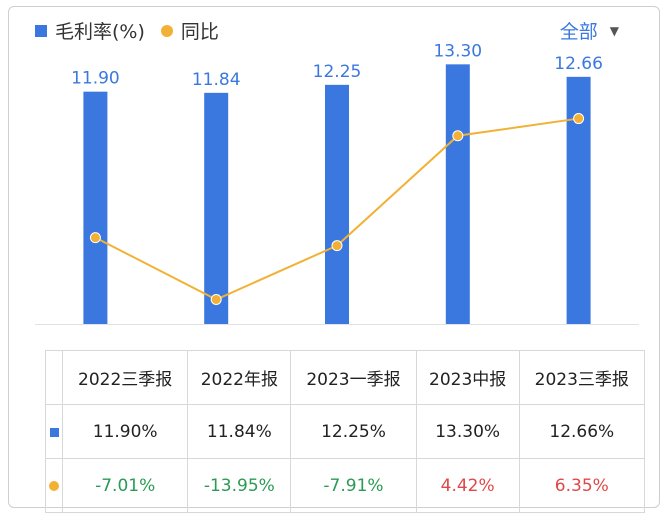 The height and width of the screenshot is (516, 670). Describe the element at coordinates (100, 32) in the screenshot. I see `legend-label-margin: 毛利率(%)` at that location.